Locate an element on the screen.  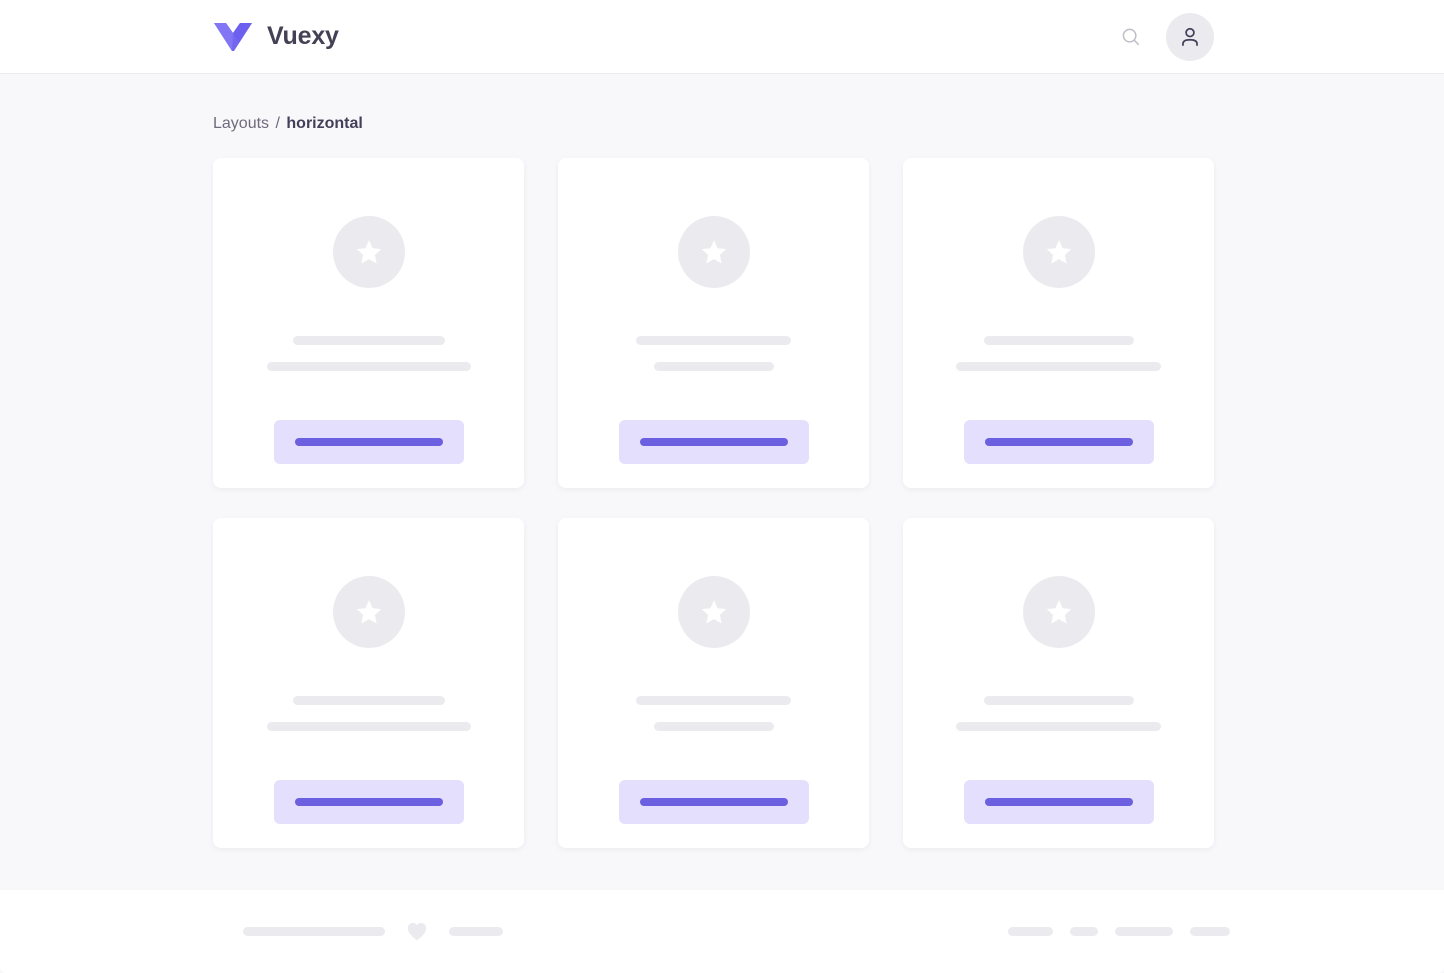
footer-right-group is located at coordinates (1119, 931).